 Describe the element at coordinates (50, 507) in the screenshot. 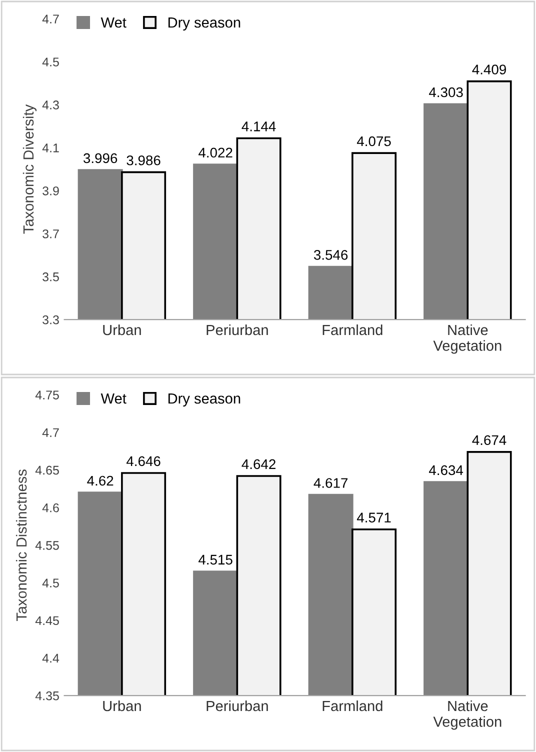

I see `y-tick-label: 4.6` at that location.